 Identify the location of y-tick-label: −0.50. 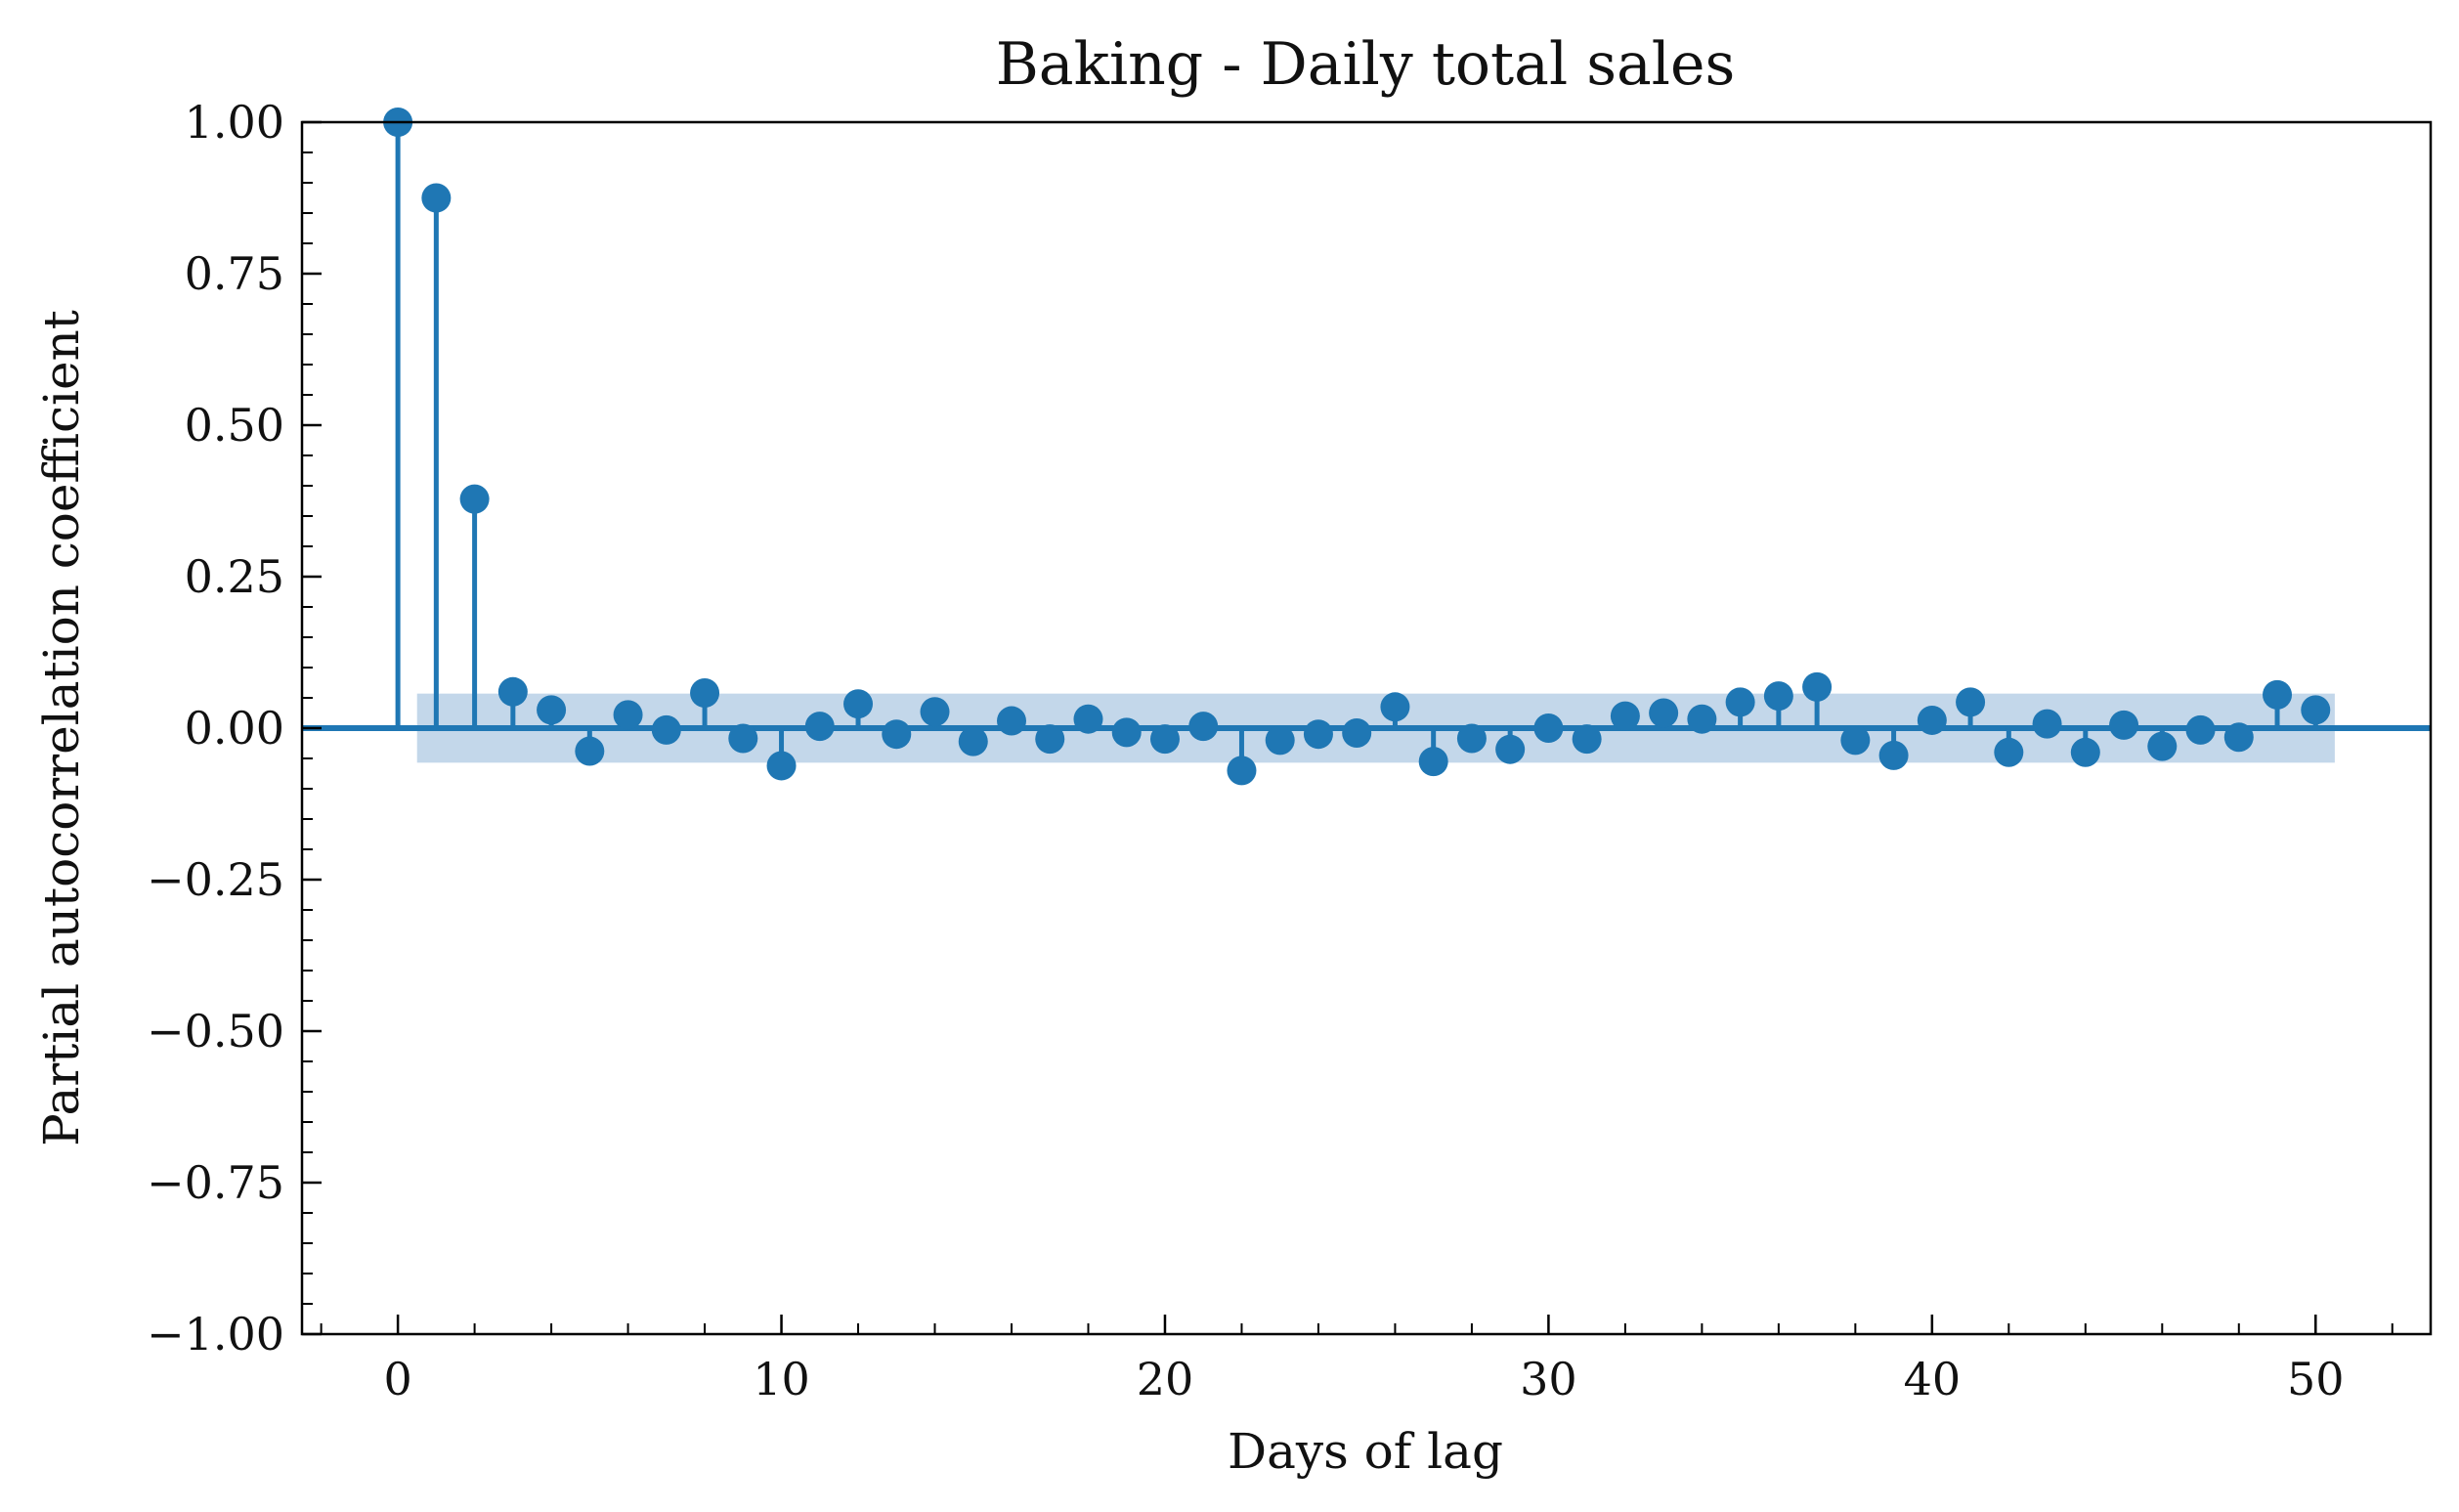
(215, 1031).